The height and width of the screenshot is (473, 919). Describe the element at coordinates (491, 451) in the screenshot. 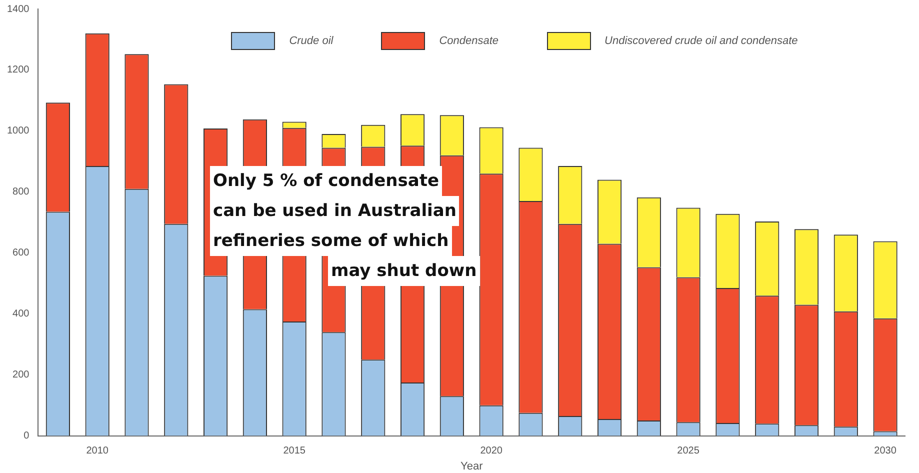

I see `x-tick-label: 2020` at that location.